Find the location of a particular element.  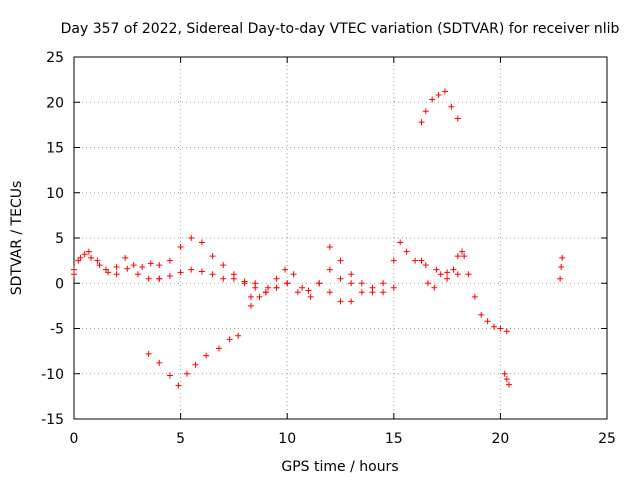

y-tick-label: 20 is located at coordinates (55, 103).